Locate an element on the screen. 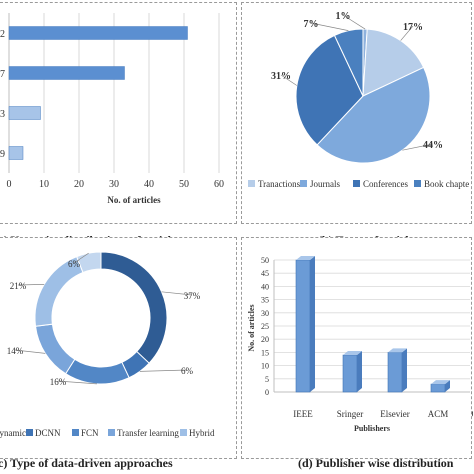 The image size is (474, 474). legend-label: Tranactions is located at coordinates (279, 184).